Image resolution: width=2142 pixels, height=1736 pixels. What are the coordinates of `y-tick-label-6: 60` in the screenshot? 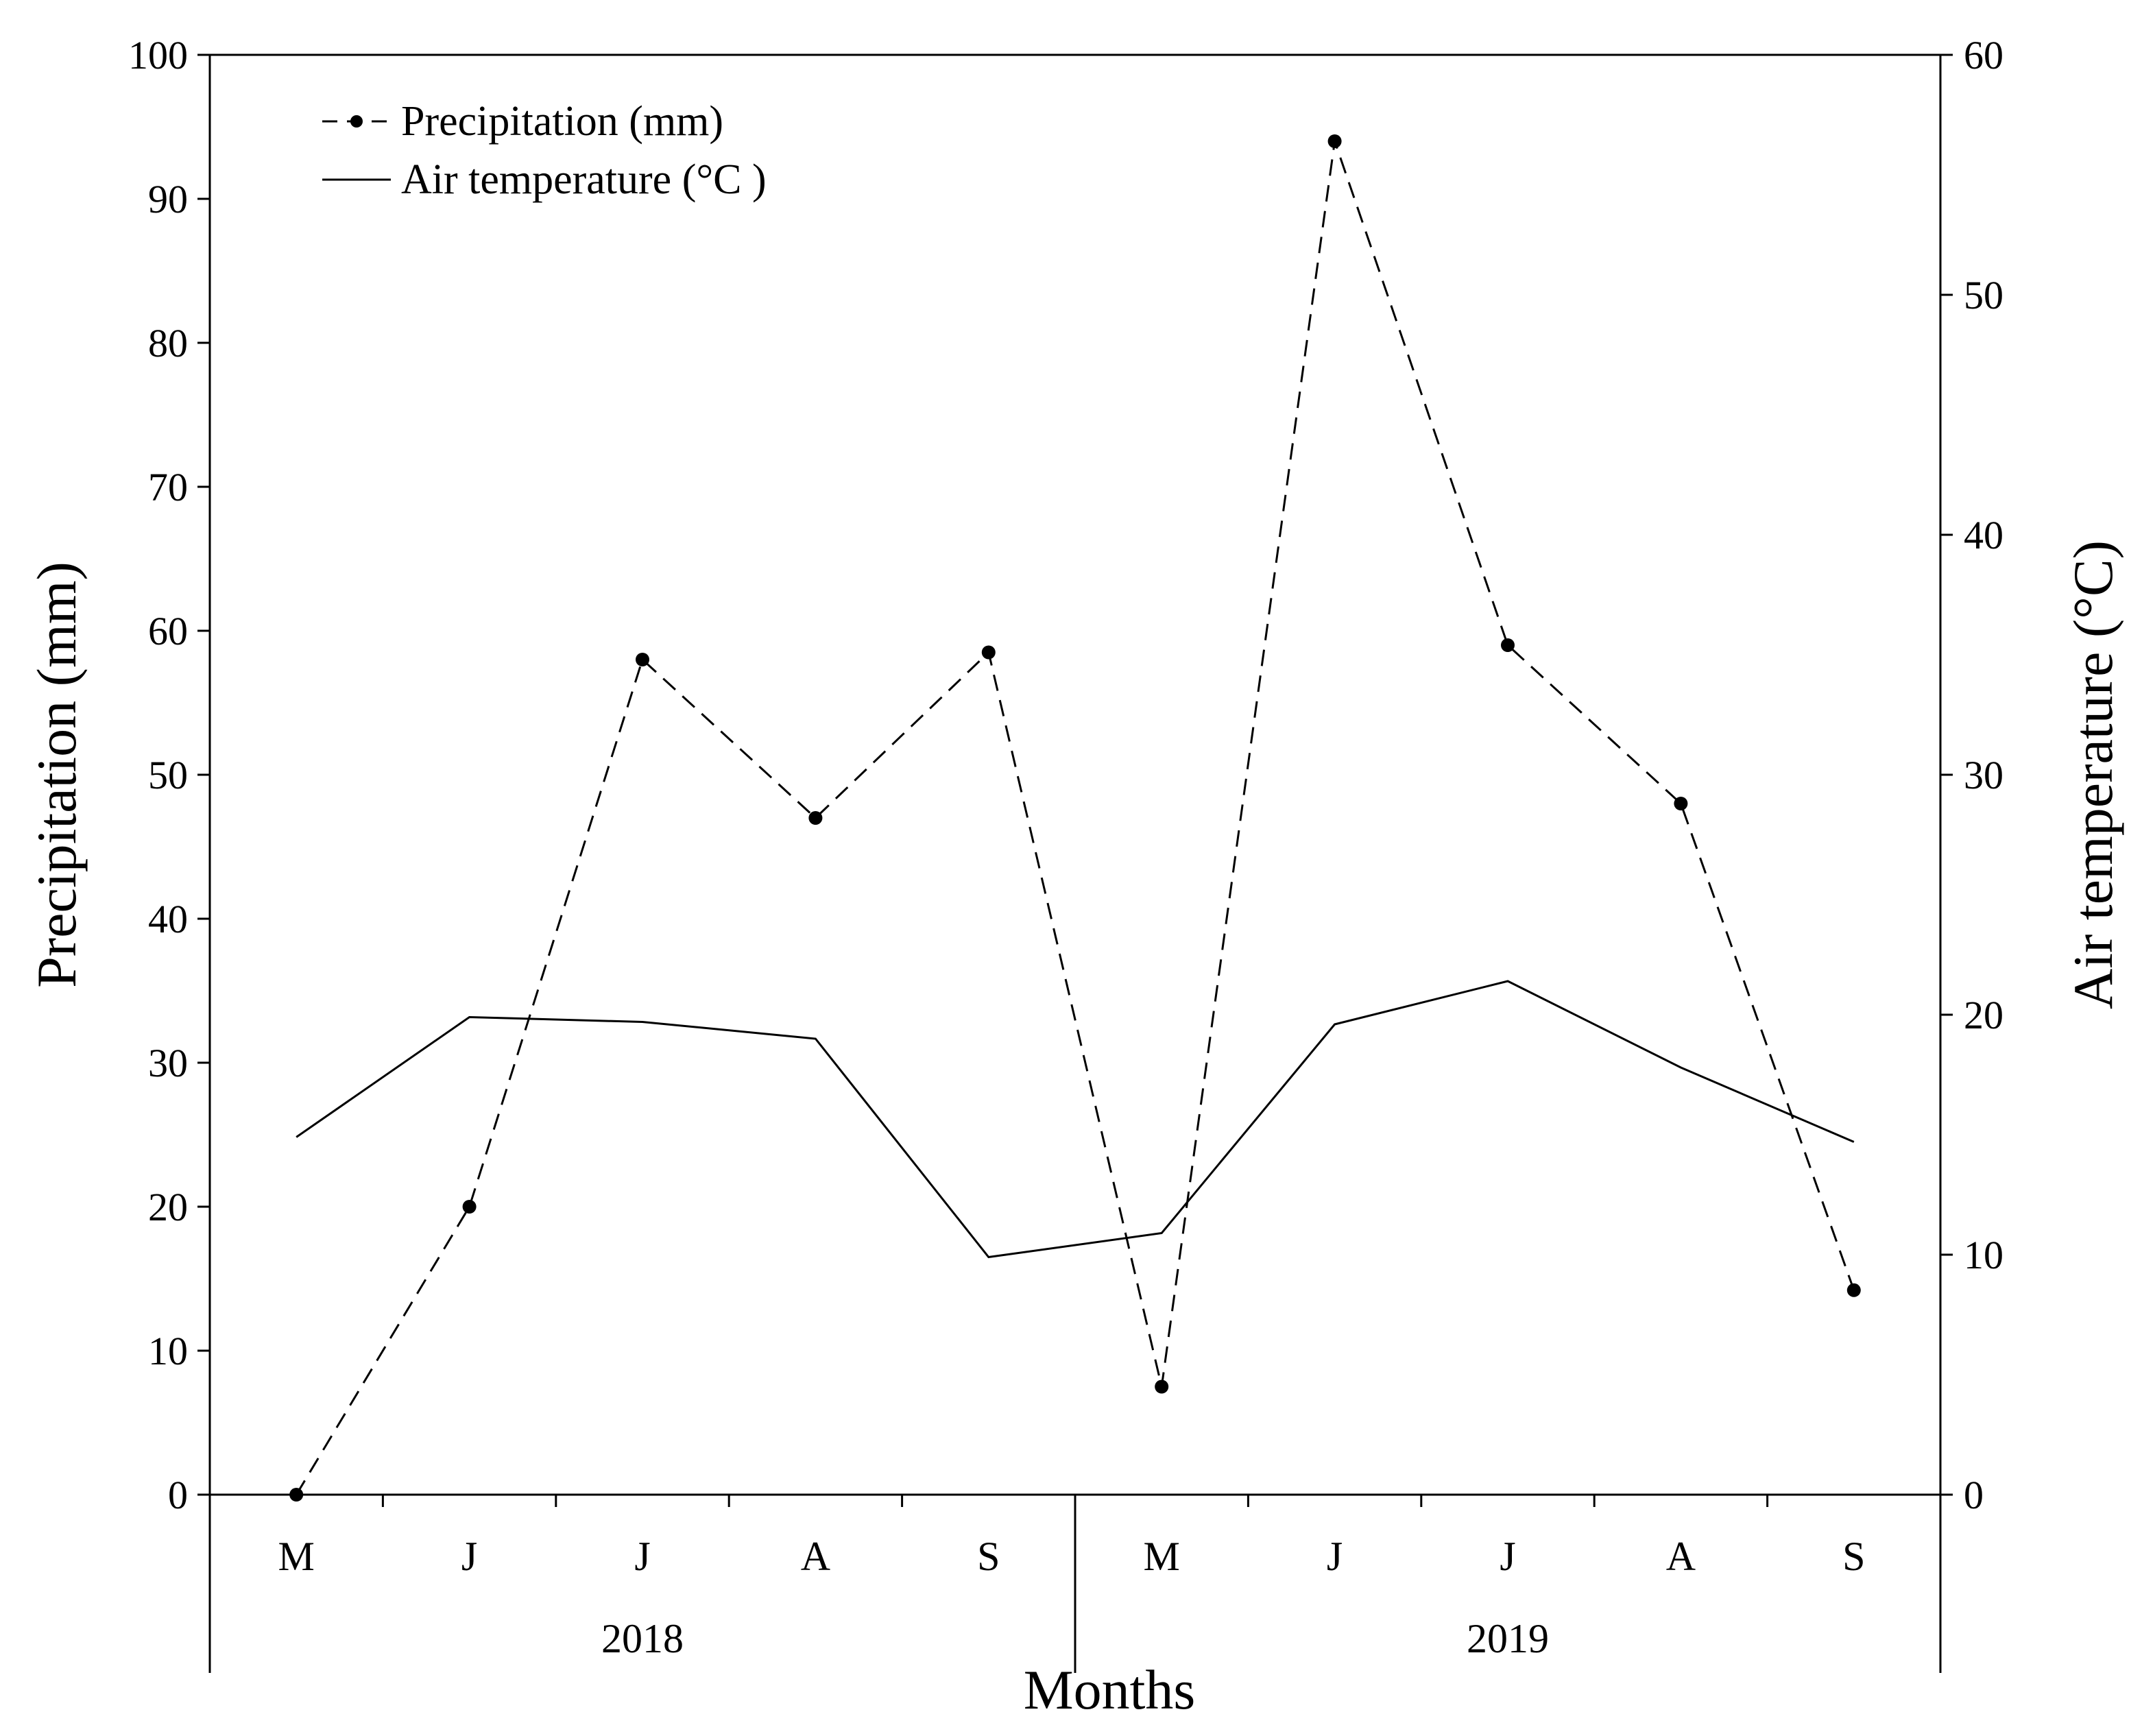 It's located at (168, 631).